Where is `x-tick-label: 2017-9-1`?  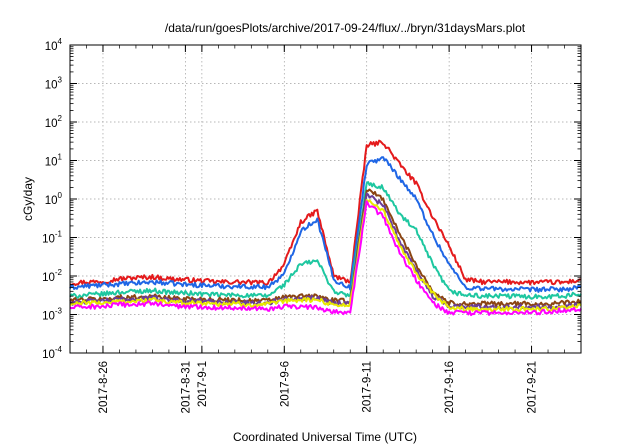
x-tick-label: 2017-9-1 is located at coordinates (203, 384).